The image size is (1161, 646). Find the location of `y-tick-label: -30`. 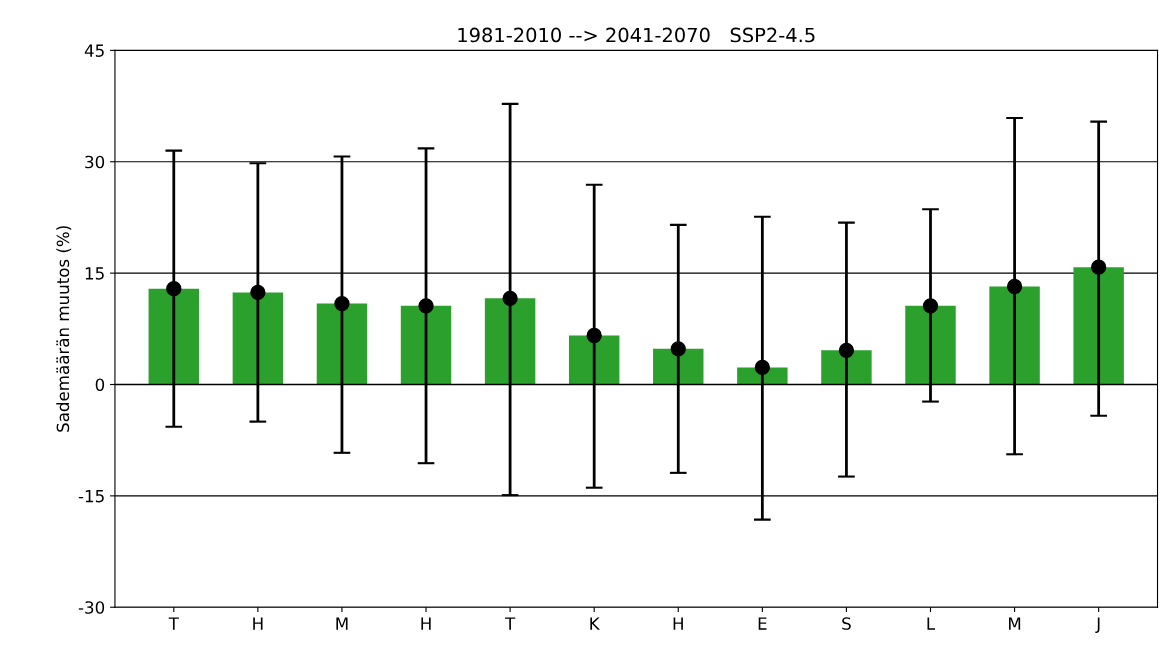

y-tick-label: -30 is located at coordinates (91, 607).